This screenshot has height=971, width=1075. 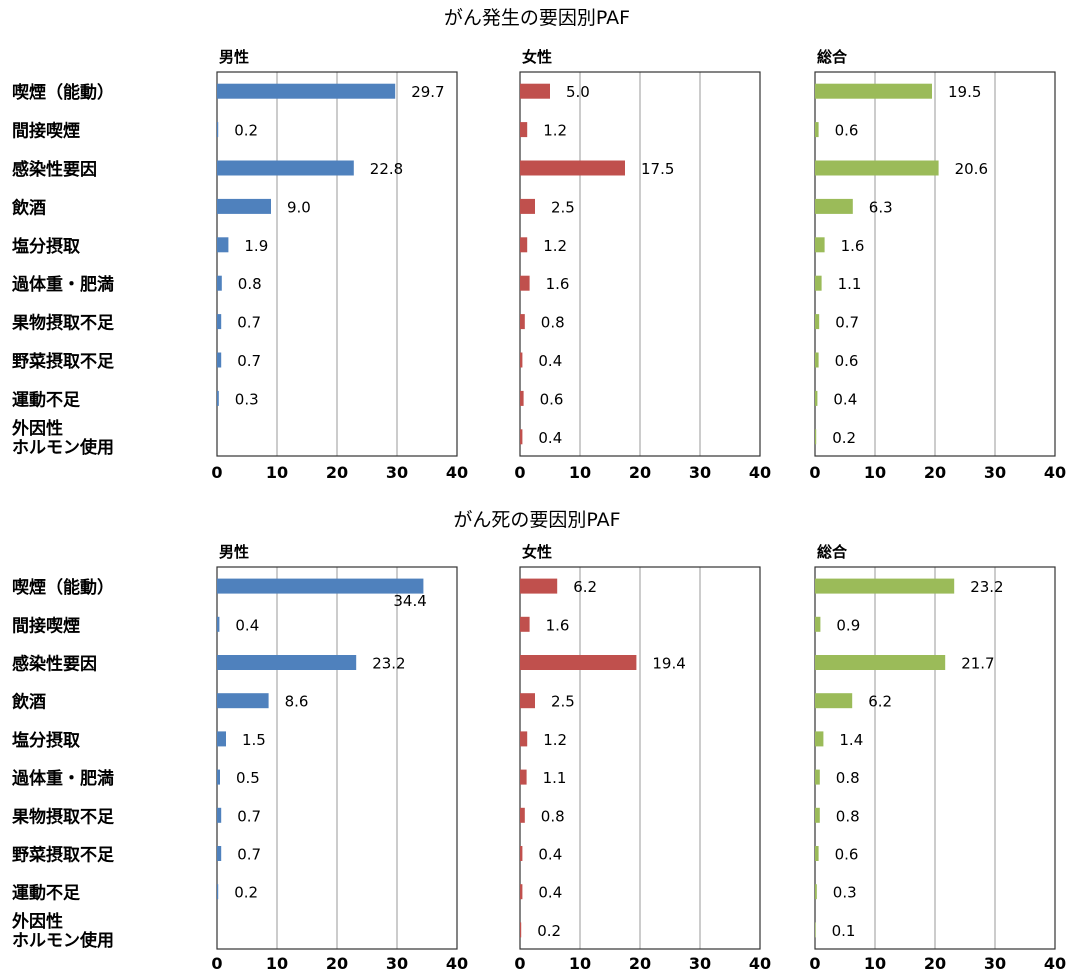 What do you see at coordinates (248, 778) in the screenshot?
I see `data-label: 0.5` at bounding box center [248, 778].